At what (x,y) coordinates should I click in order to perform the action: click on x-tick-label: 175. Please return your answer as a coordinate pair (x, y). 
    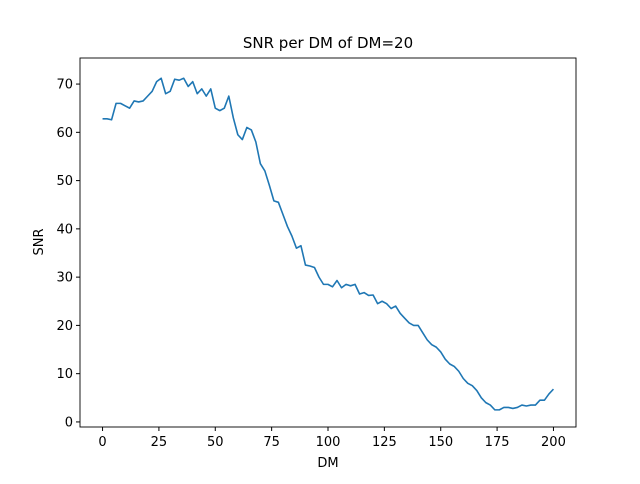
    Looking at the image, I should click on (497, 442).